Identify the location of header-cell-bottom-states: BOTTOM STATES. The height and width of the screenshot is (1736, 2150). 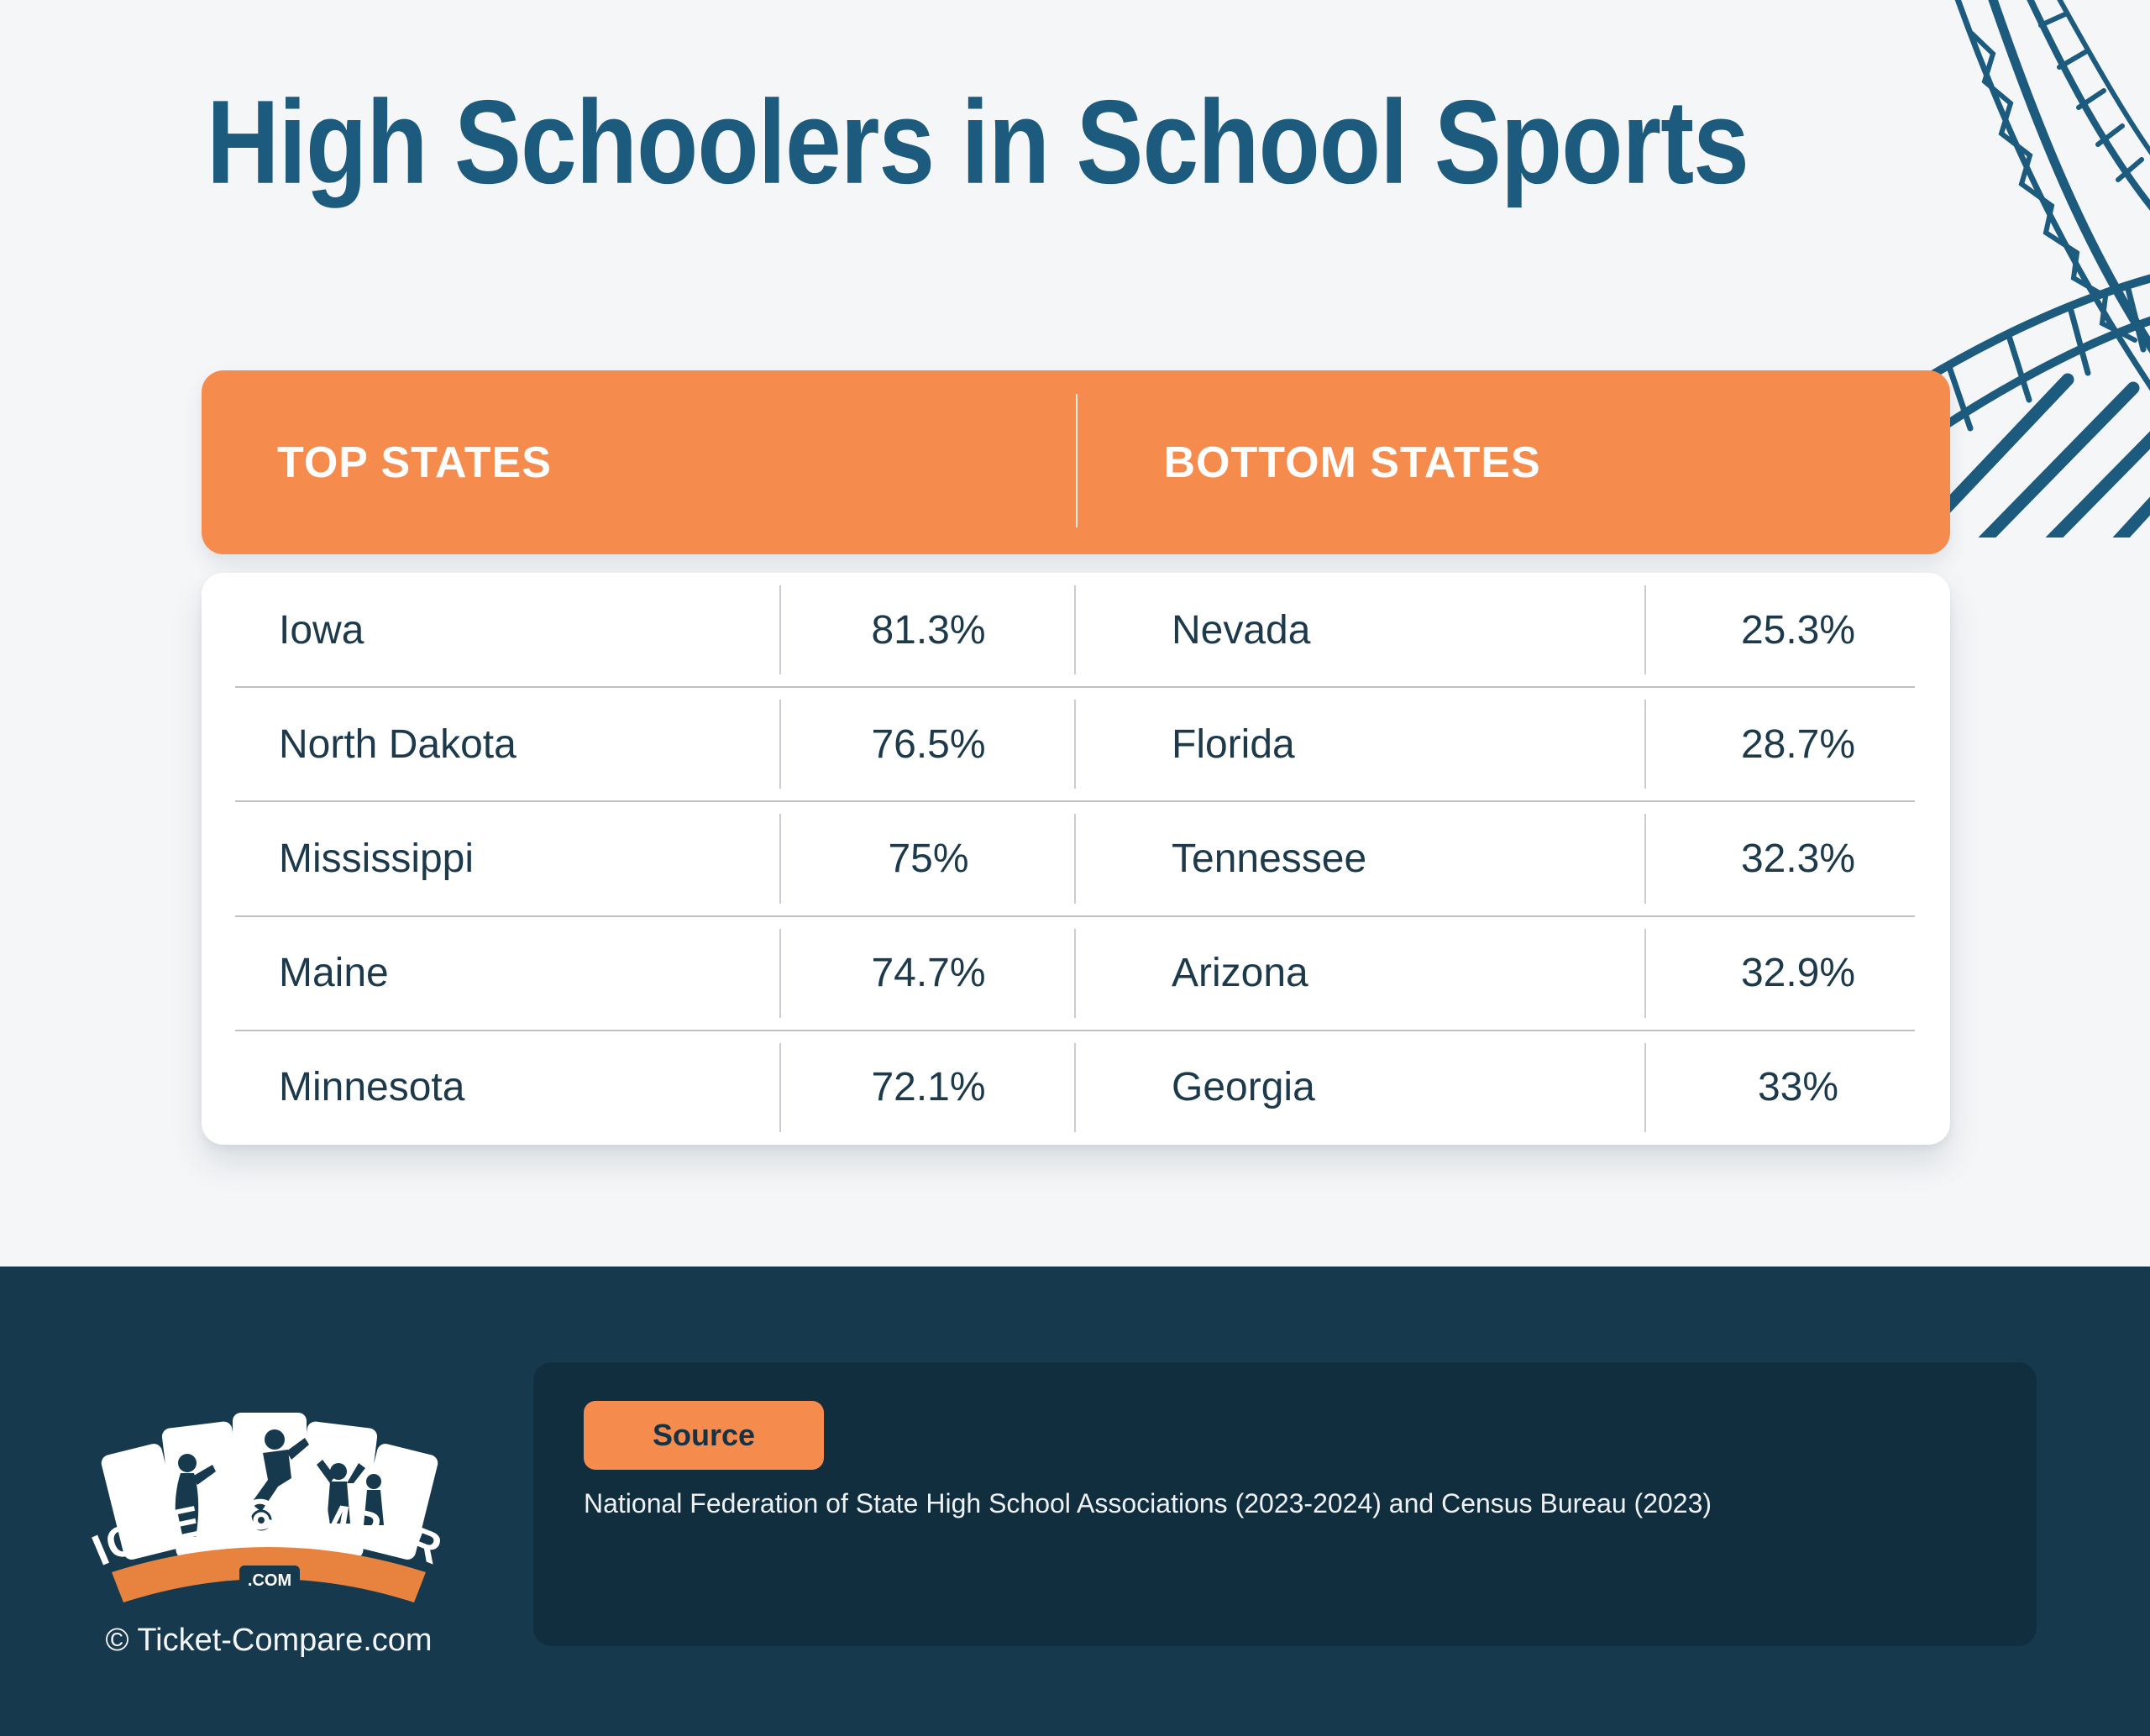
(1507, 462).